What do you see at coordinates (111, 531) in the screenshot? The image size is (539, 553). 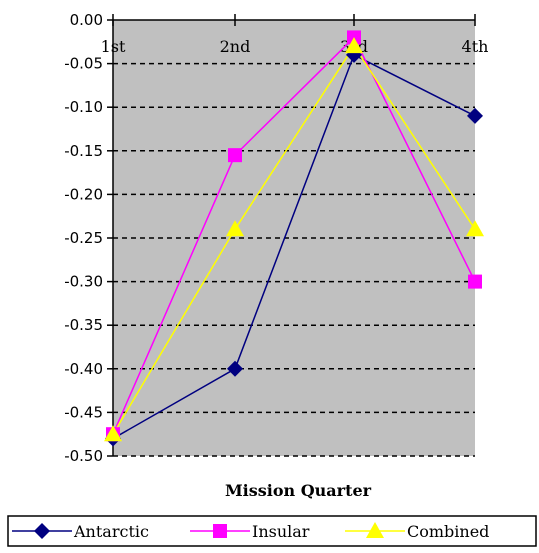 I see `legend-label-antarctic: Antarctic` at bounding box center [111, 531].